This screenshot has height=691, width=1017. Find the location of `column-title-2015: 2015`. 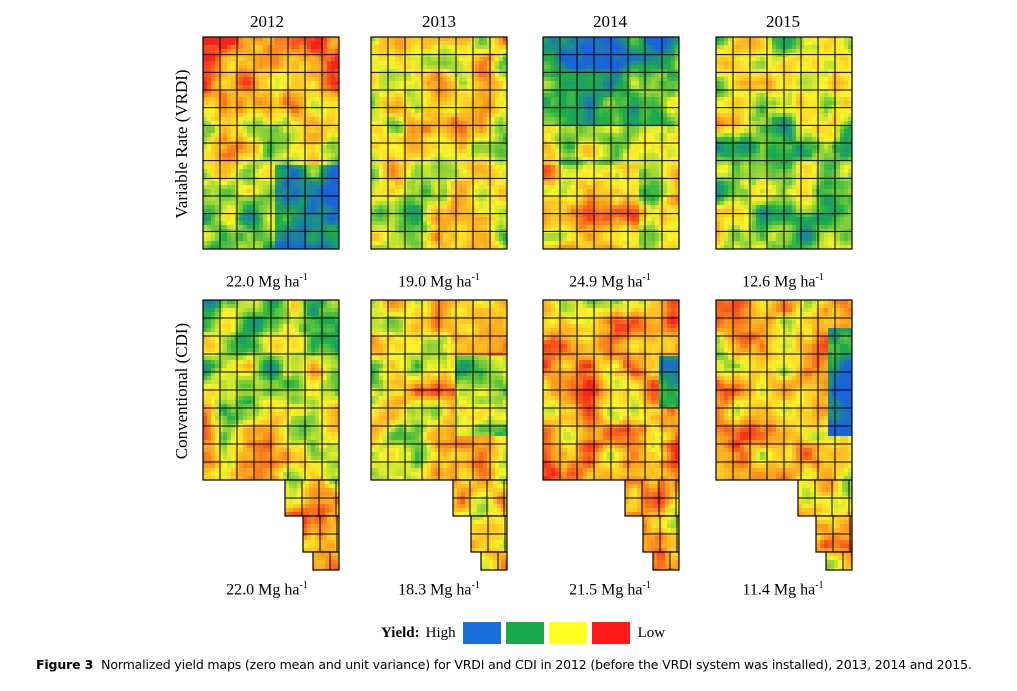

column-title-2015: 2015 is located at coordinates (783, 21).